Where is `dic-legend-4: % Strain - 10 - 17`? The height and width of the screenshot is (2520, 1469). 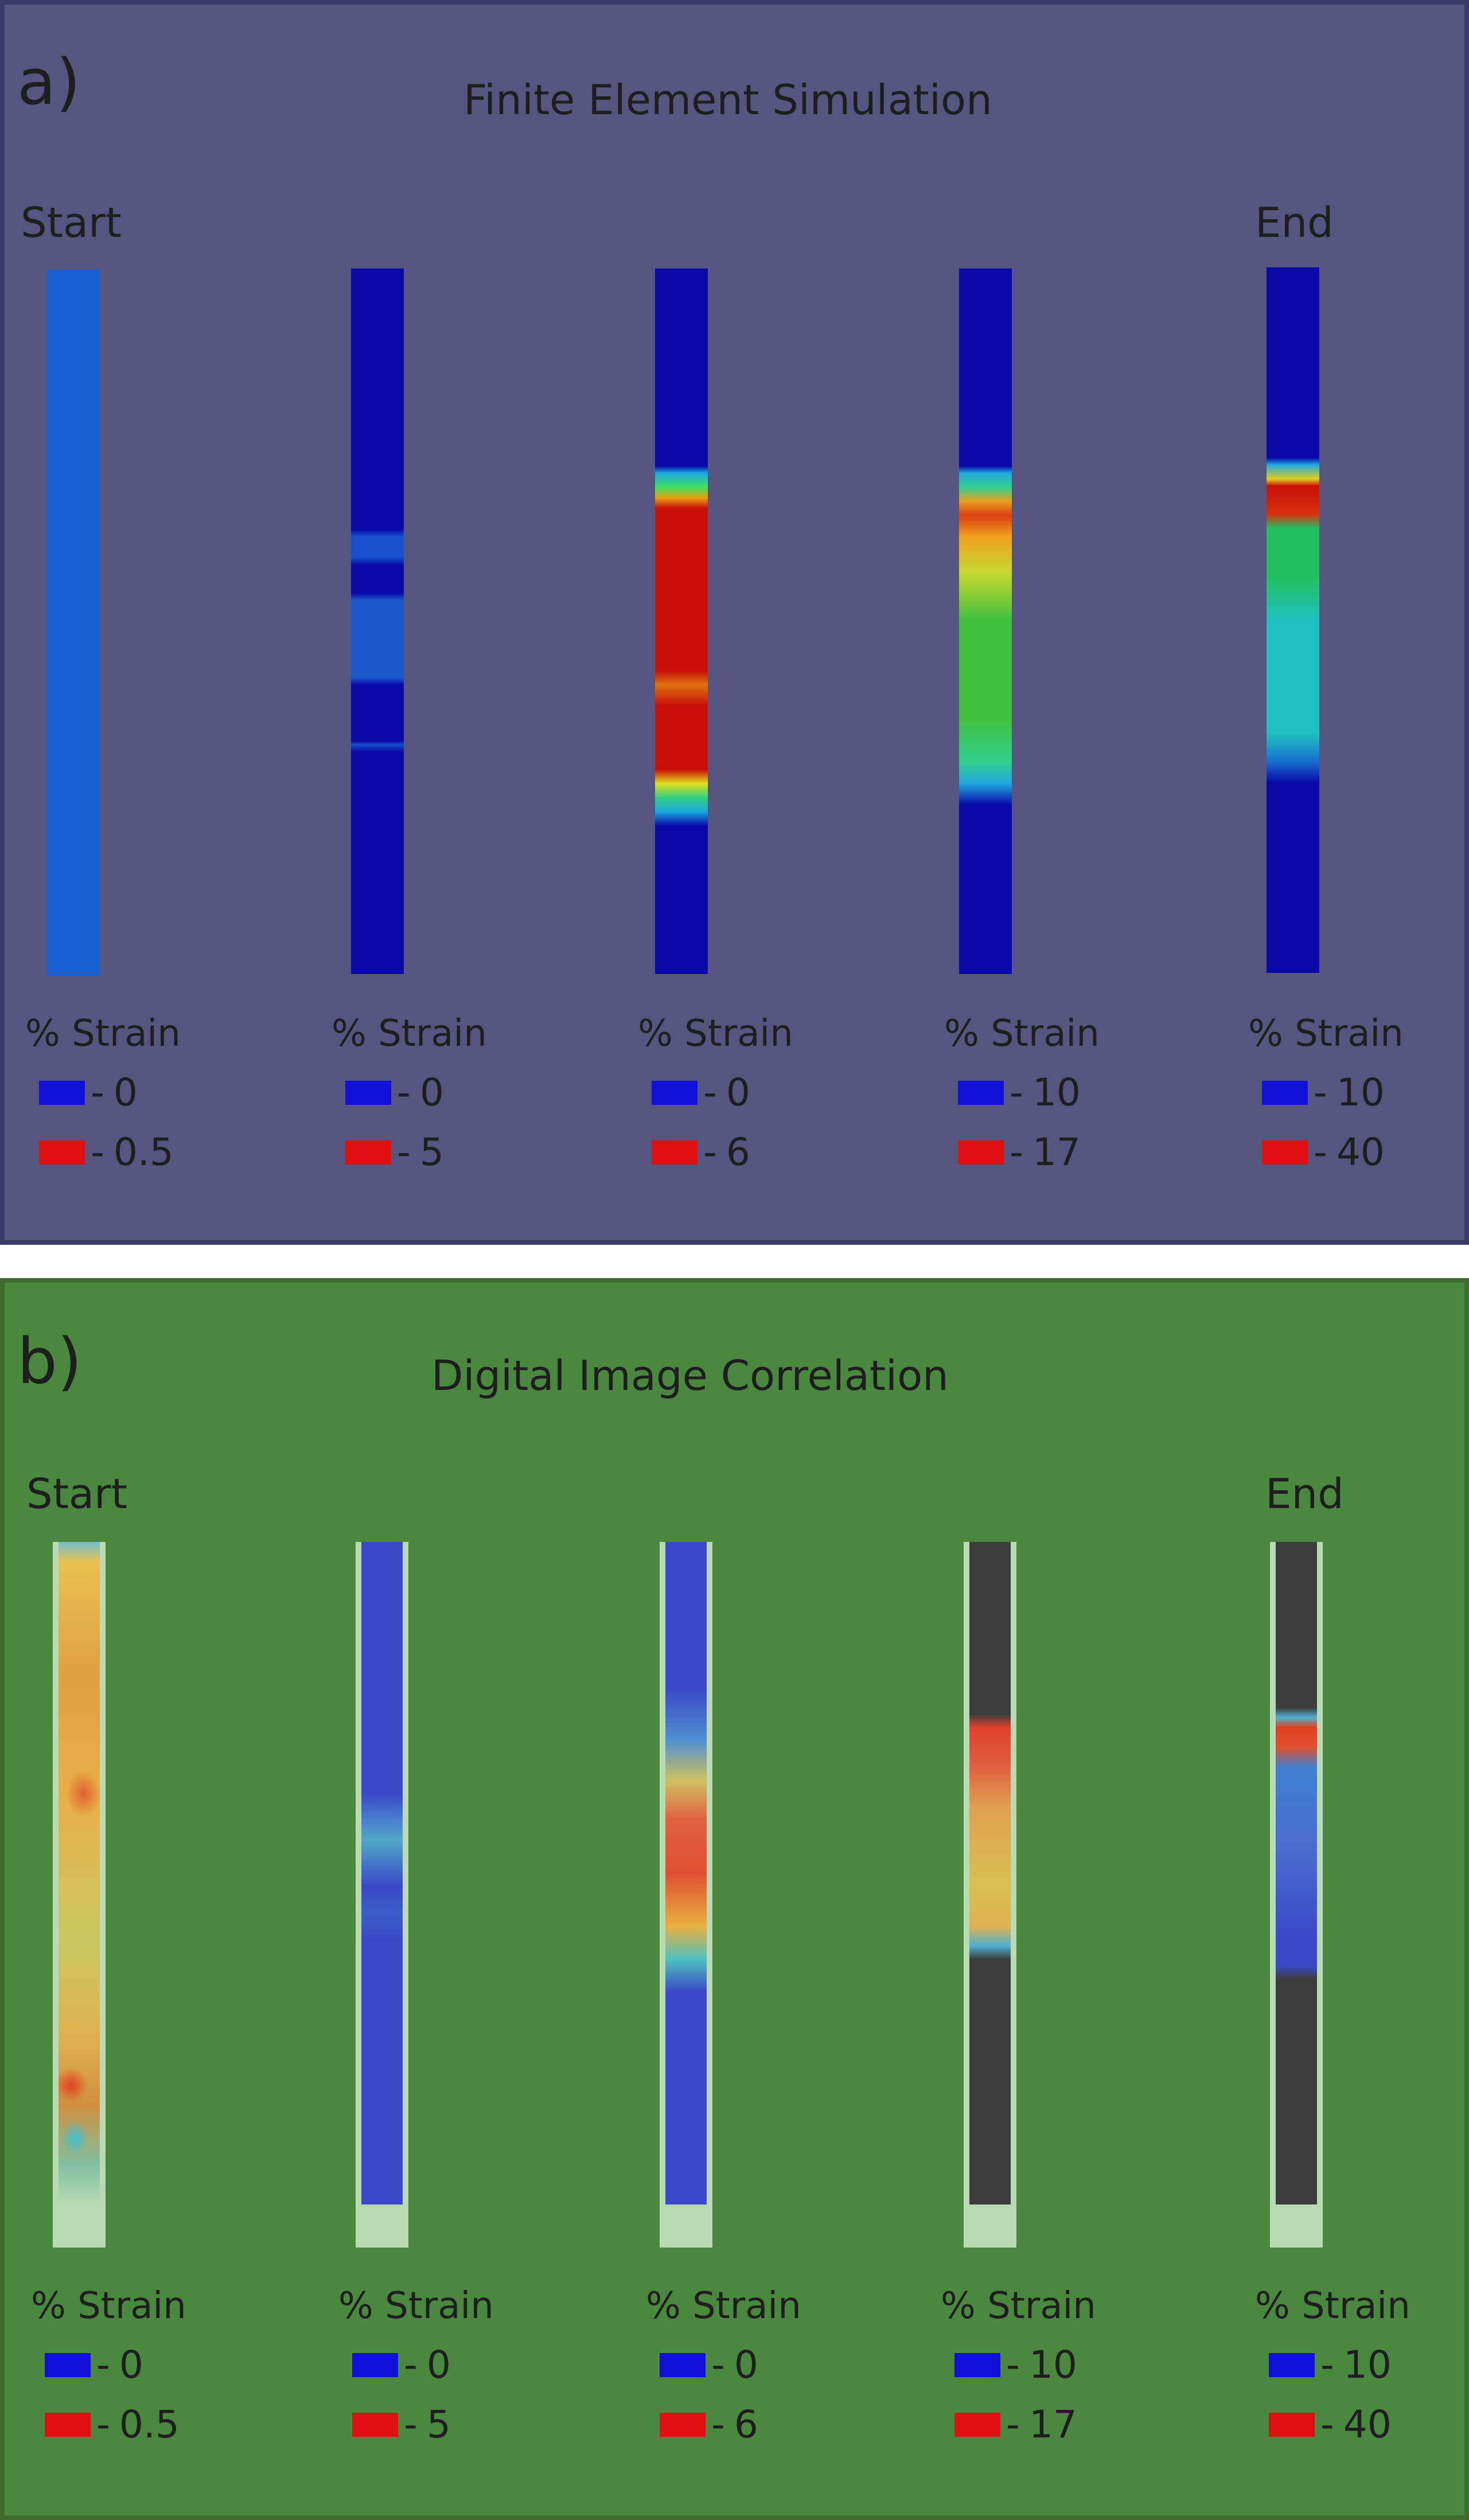
dic-legend-4: % Strain - 10 - 17 is located at coordinates (1044, 2366).